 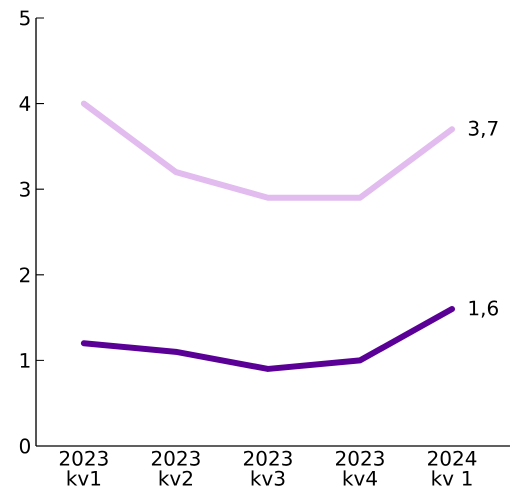 What do you see at coordinates (360, 468) in the screenshot?
I see `x-tick-label: 2023 kv4` at bounding box center [360, 468].